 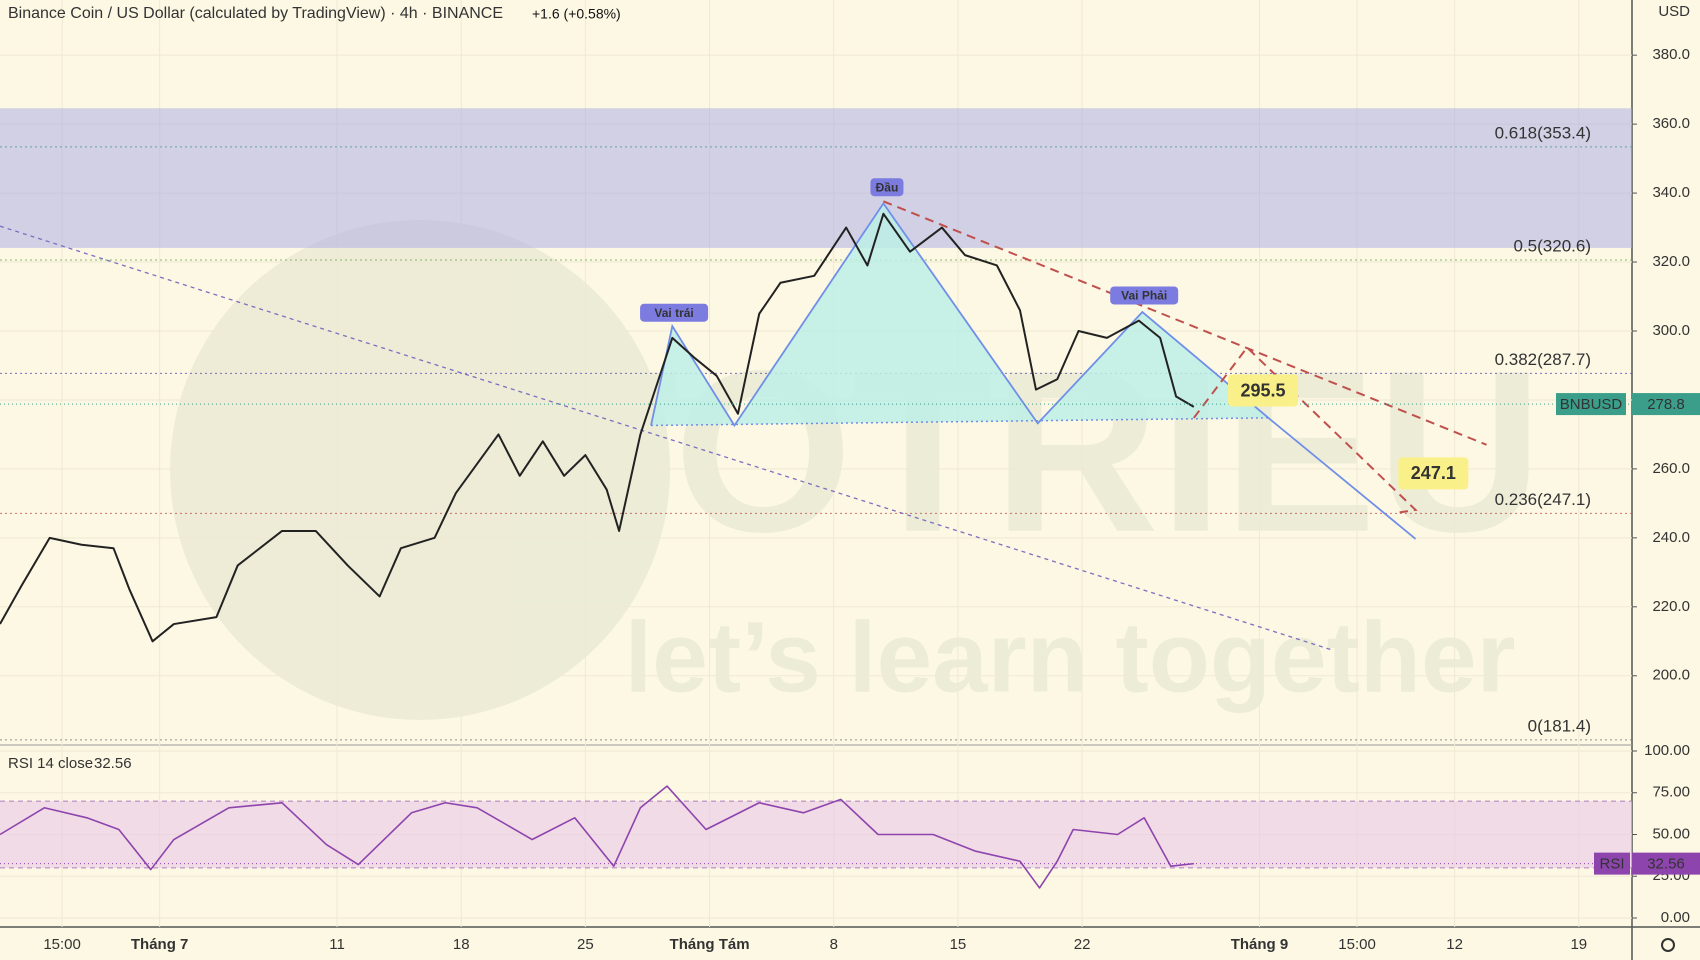 I want to click on x-tick-label: 15, so click(x=958, y=944).